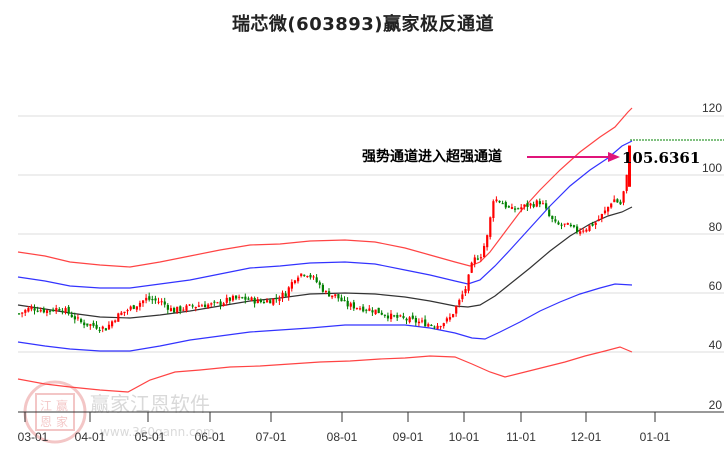 This screenshot has height=450, width=726. What do you see at coordinates (531, 157) in the screenshot?
I see `annotation: 强势通道进入超强通道 105.6361` at bounding box center [531, 157].